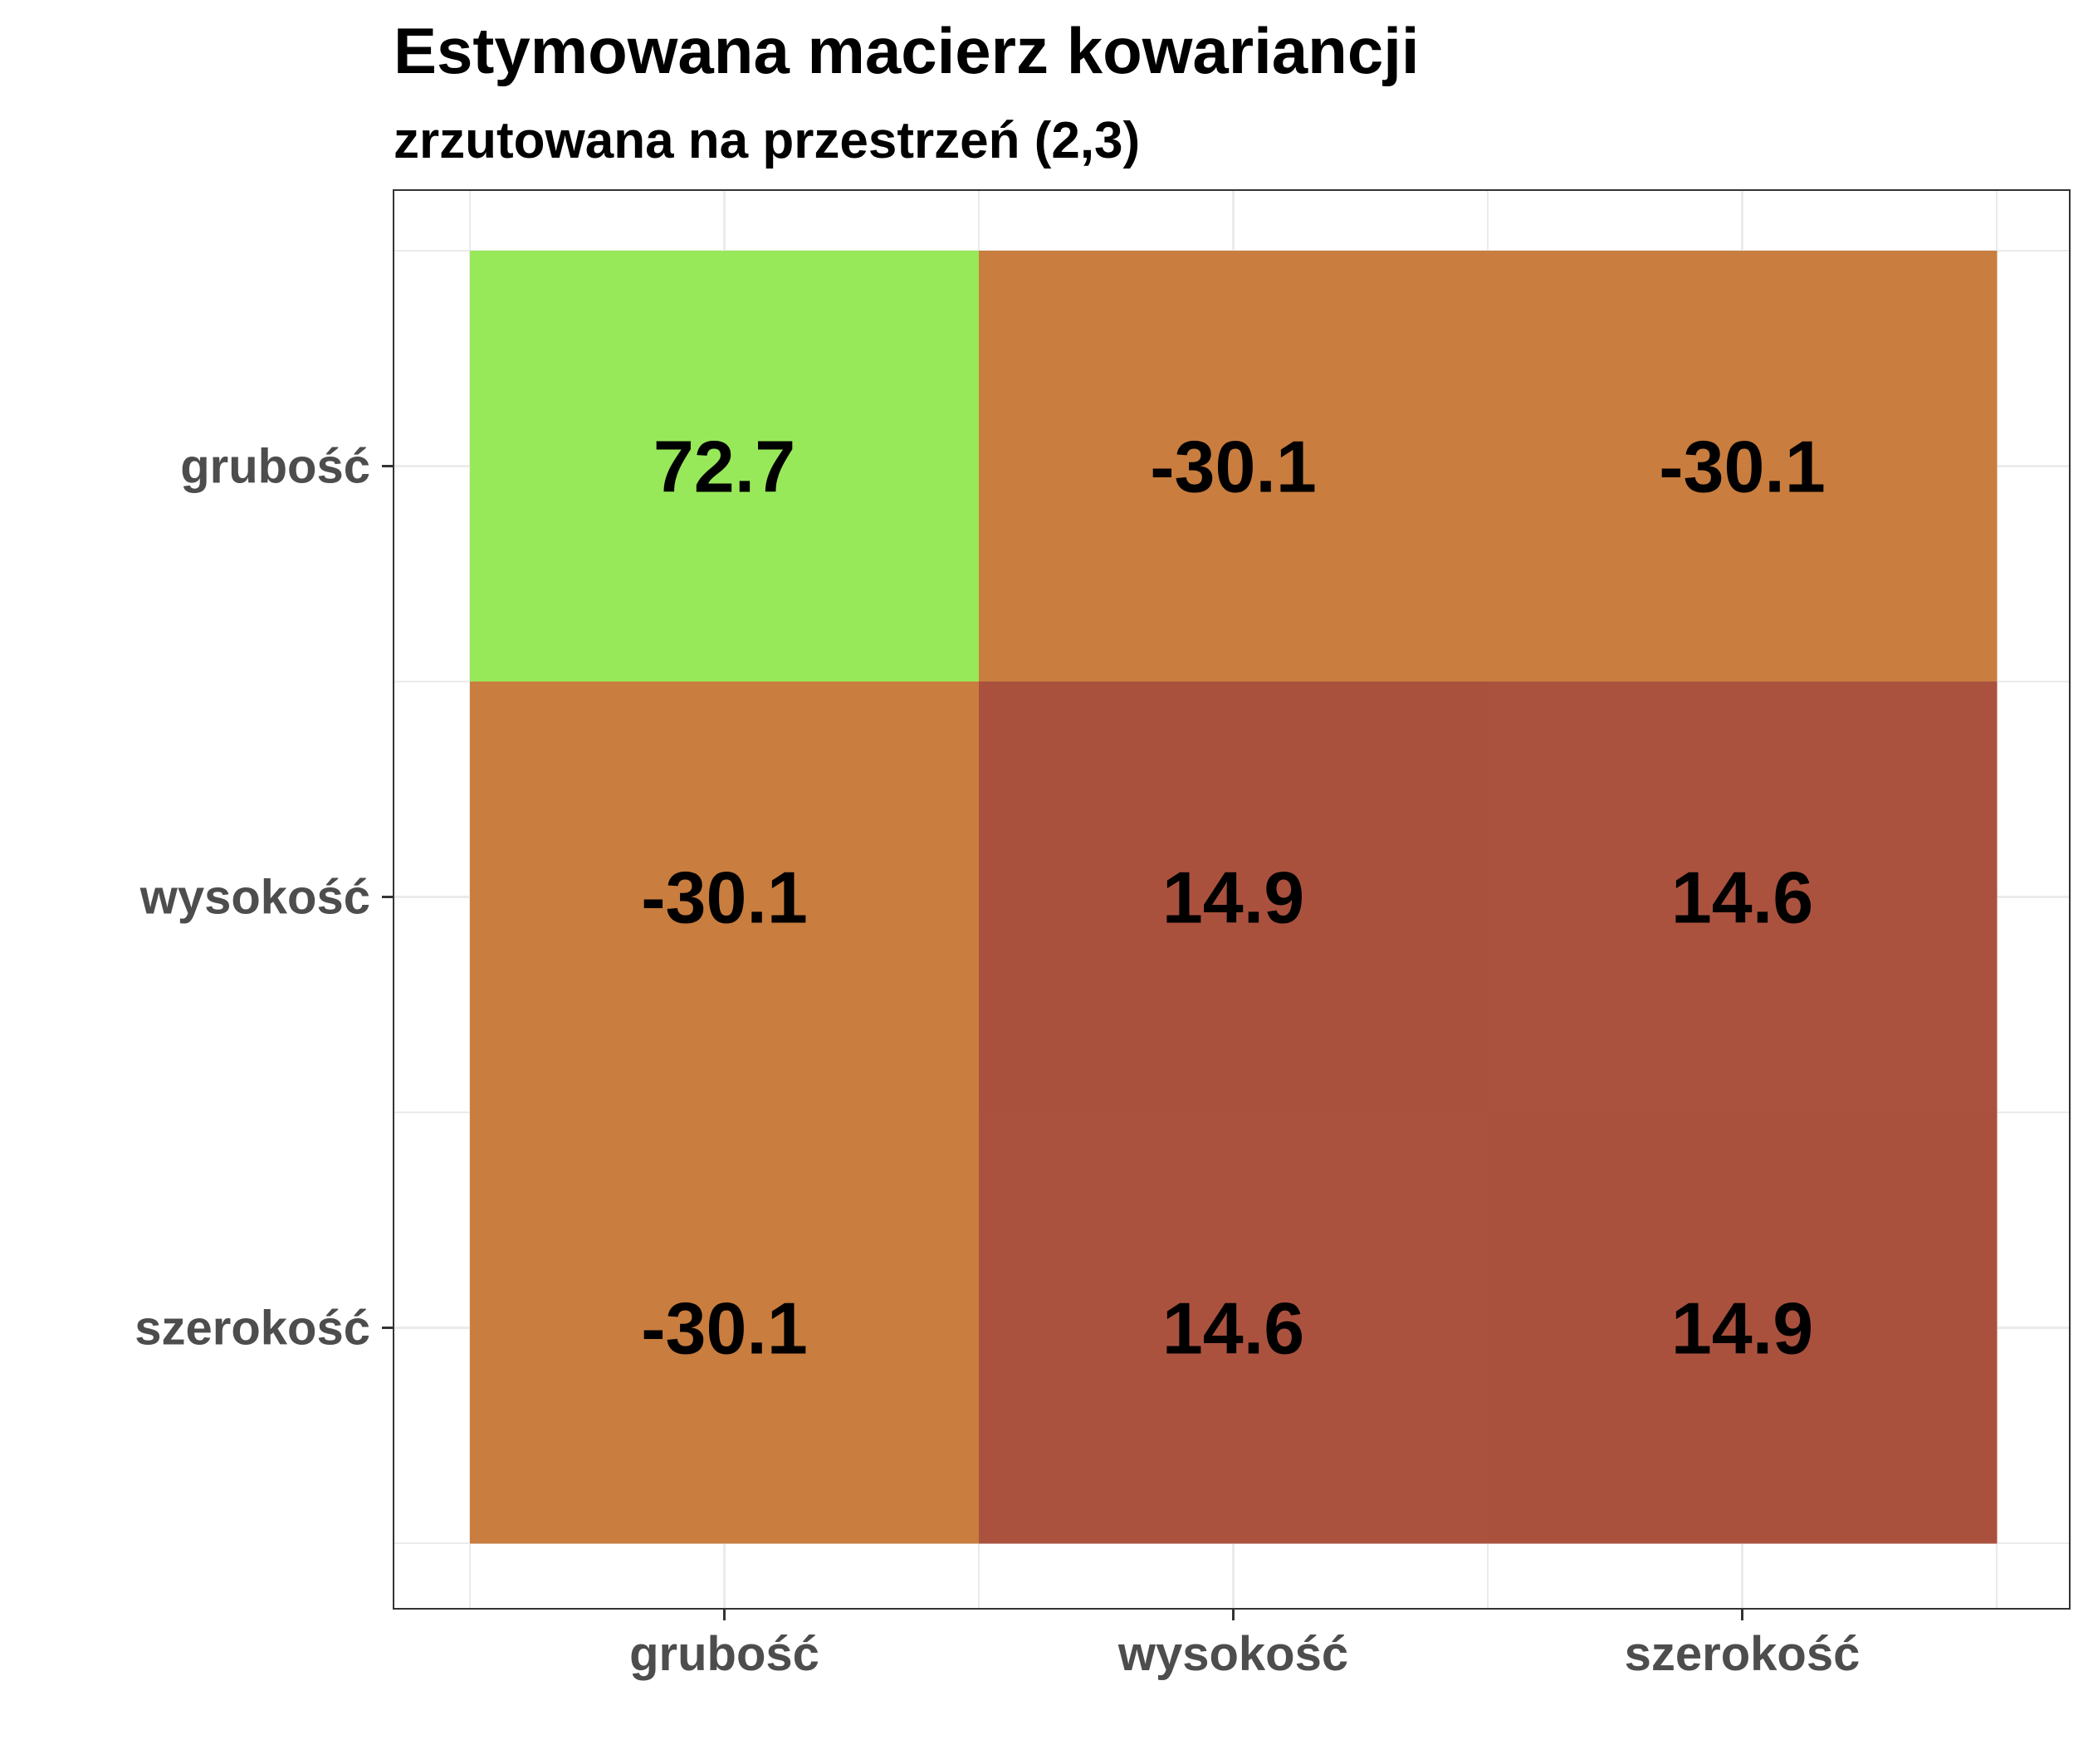 The image size is (2088, 1764). What do you see at coordinates (254, 898) in the screenshot?
I see `y-axis-tick-label: wysokość` at bounding box center [254, 898].